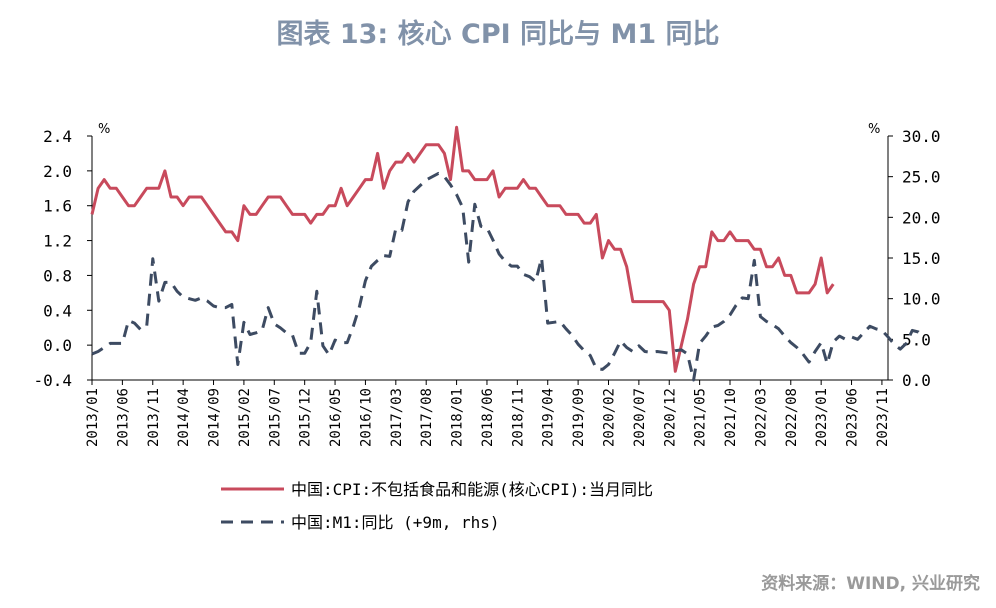 Image resolution: width=996 pixels, height=608 pixels. What do you see at coordinates (921, 258) in the screenshot?
I see `y-right-tick-label: 15.0` at bounding box center [921, 258].